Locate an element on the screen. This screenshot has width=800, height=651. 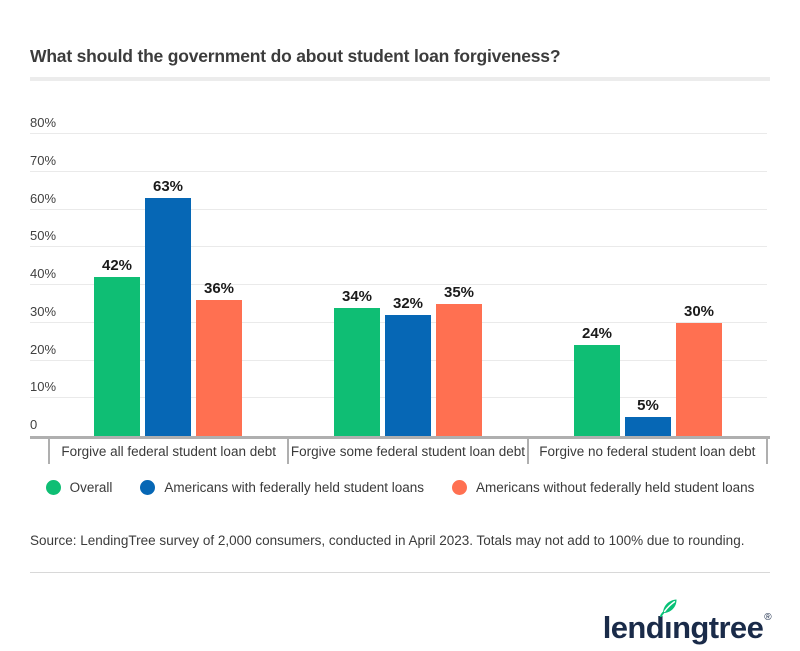
bar-value-label: 42% is located at coordinates (117, 266).